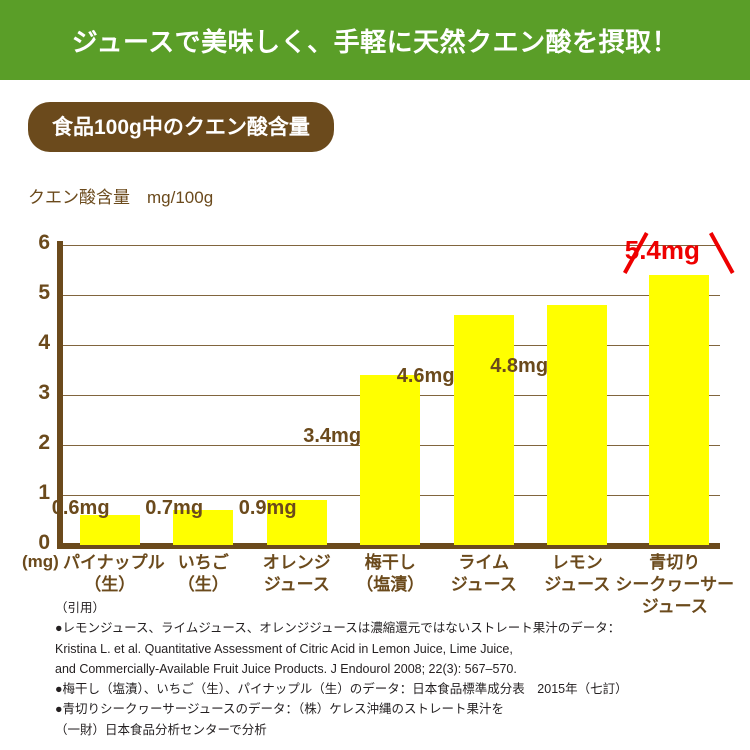 This screenshot has width=750, height=750. What do you see at coordinates (425, 376) in the screenshot?
I see `bar-value-label: 4.6mg` at bounding box center [425, 376].